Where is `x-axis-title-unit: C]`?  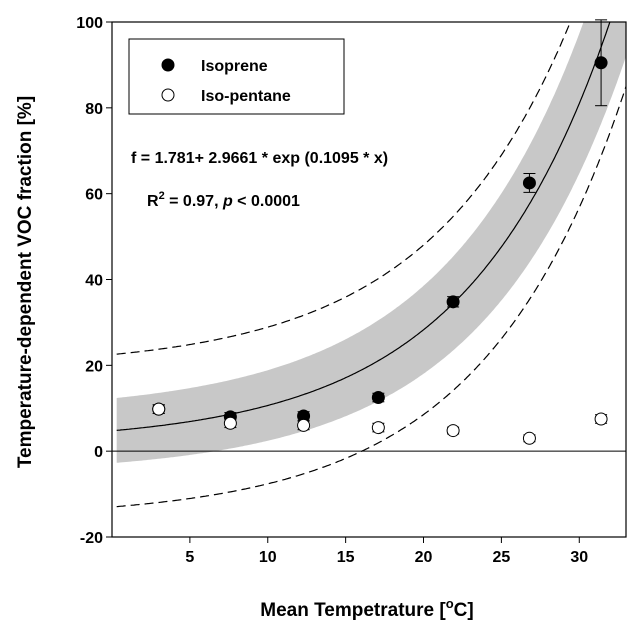
x-axis-title-unit: C] is located at coordinates (464, 610).